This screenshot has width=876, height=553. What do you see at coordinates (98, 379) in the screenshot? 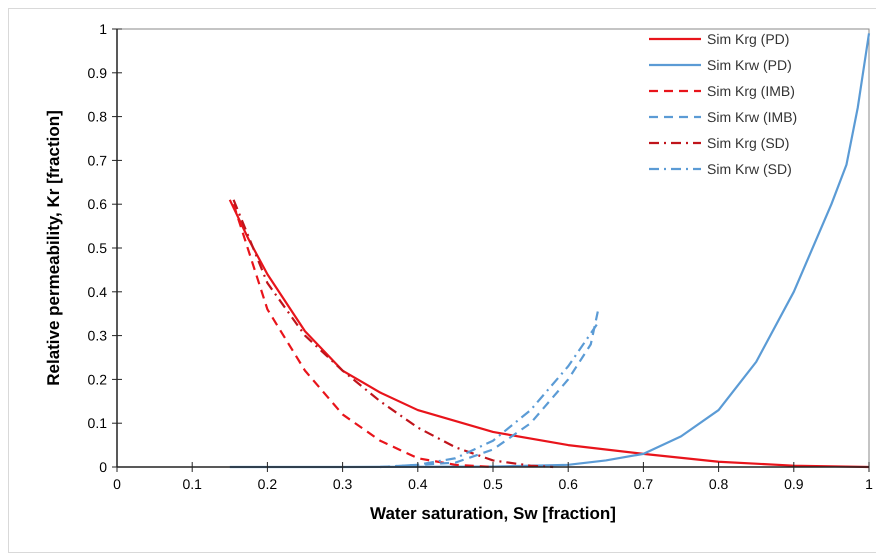
I see `y-tick-label: 0.2` at bounding box center [98, 379].